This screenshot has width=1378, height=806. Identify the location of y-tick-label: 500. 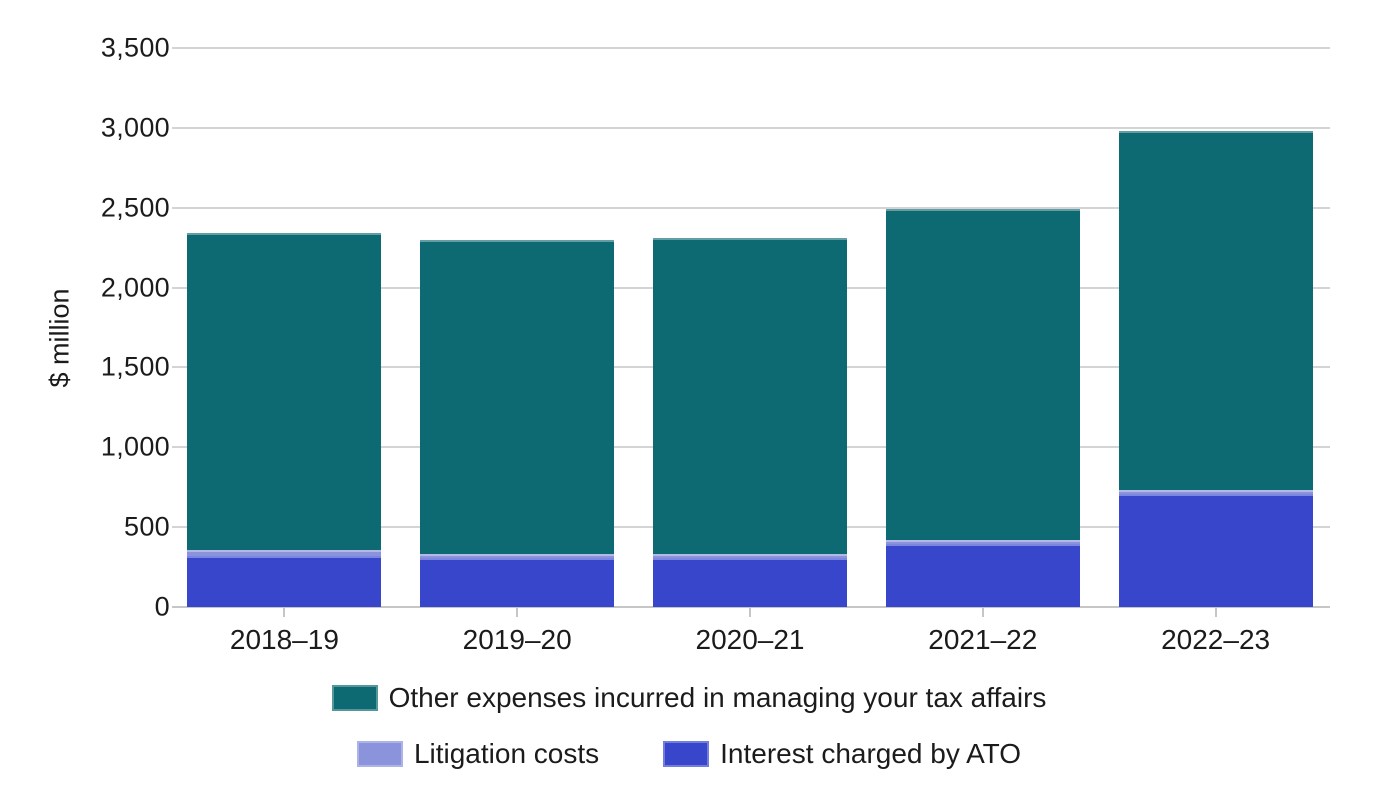
(147, 526).